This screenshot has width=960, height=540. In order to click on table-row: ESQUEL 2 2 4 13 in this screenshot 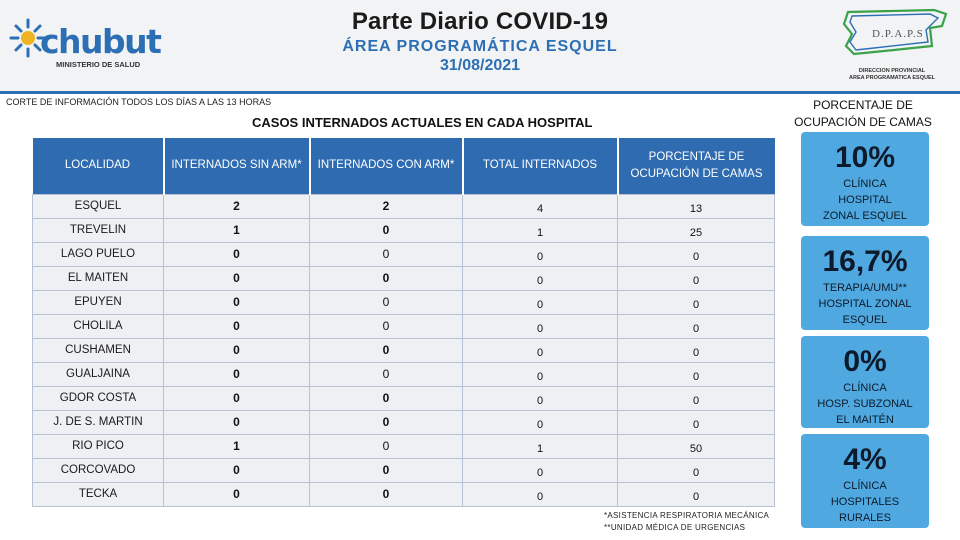, I will do `click(403, 206)`.